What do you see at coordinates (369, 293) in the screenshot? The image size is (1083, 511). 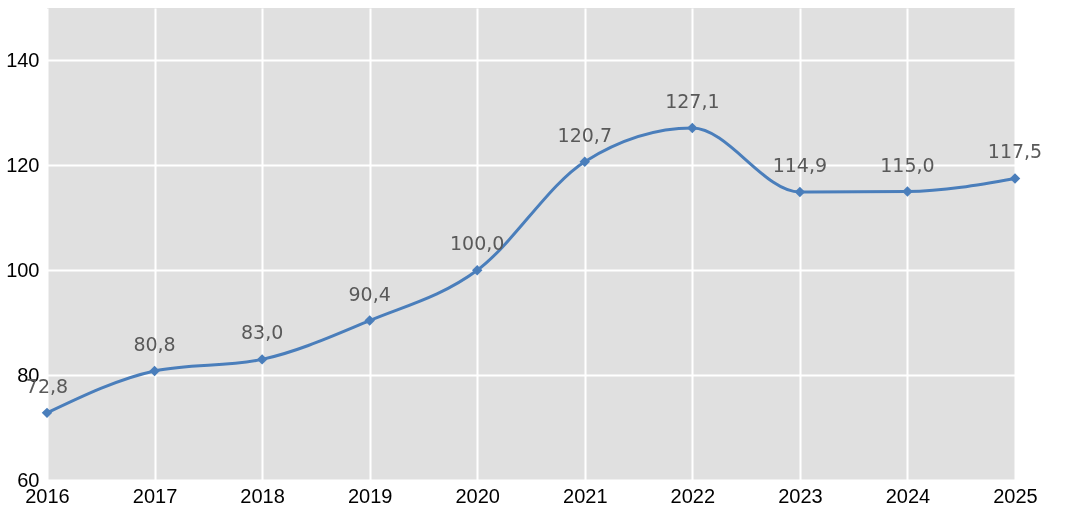 I see `data-label: 90,4` at bounding box center [369, 293].